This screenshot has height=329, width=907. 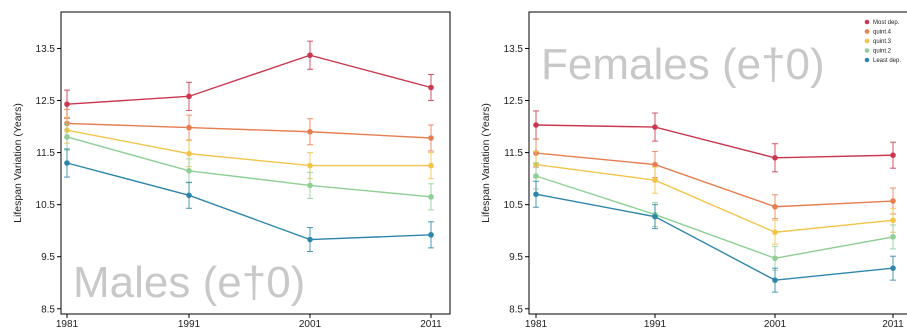 I want to click on legend-label-quint2: quint.2, so click(x=882, y=52).